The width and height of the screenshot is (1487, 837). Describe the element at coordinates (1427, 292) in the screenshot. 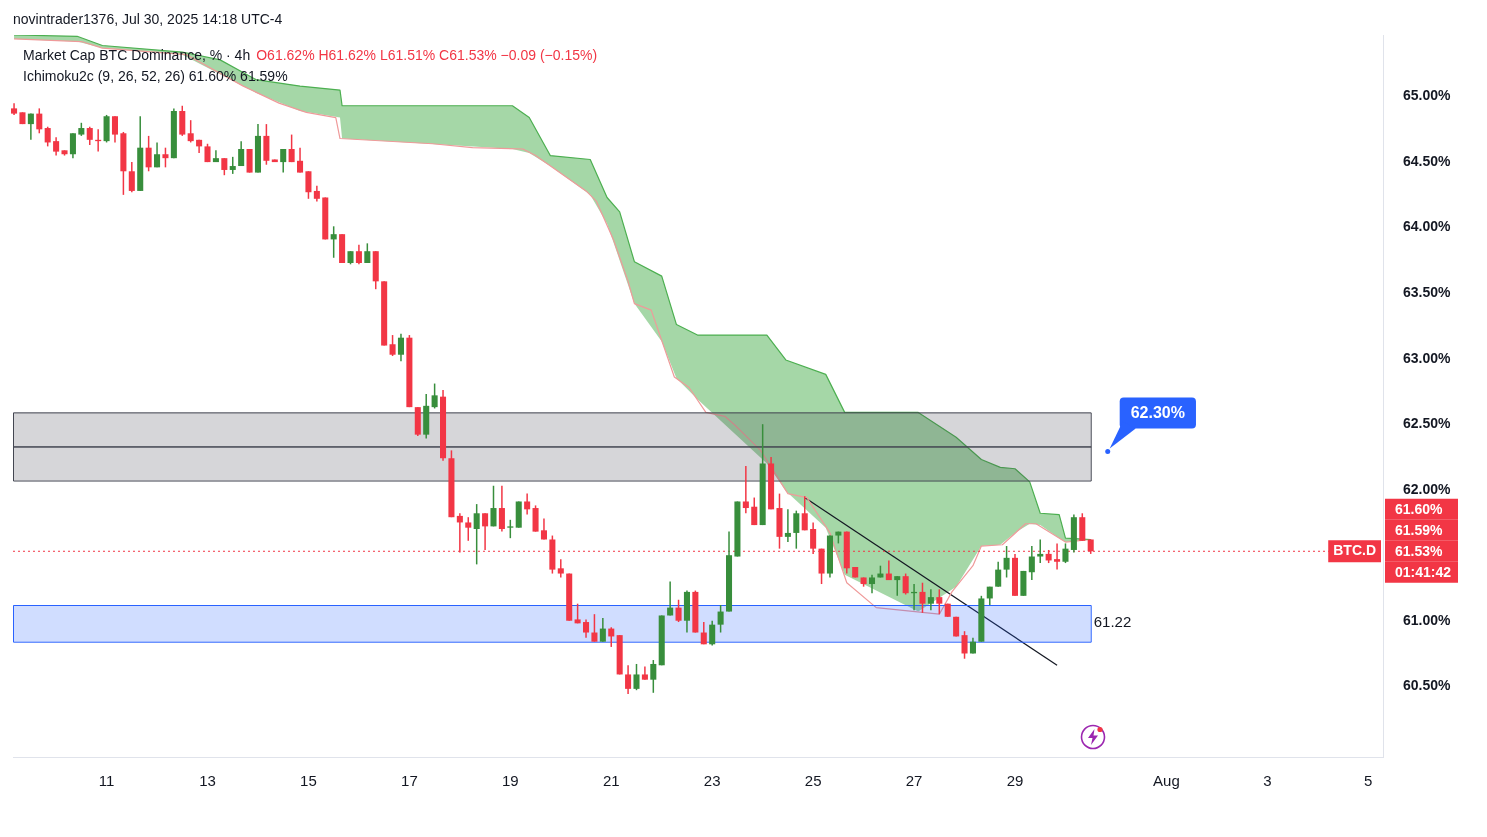

I see `y-tick-label: 63.50%` at that location.